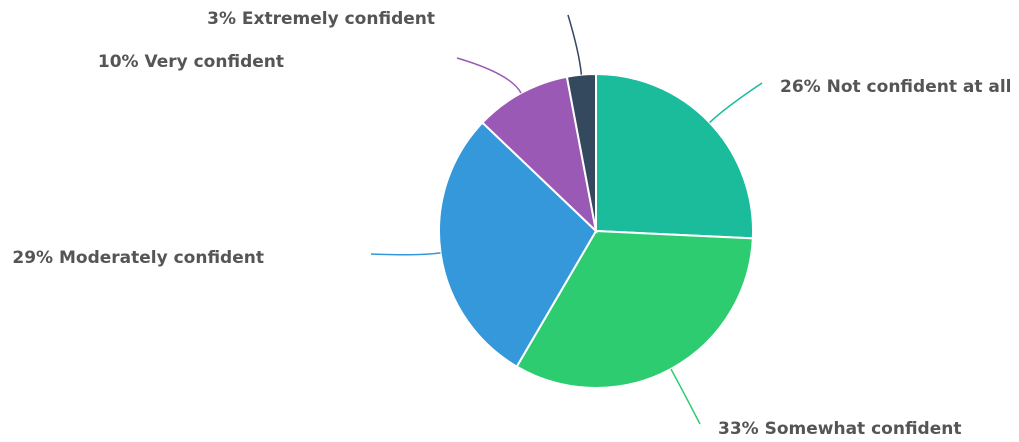  Describe the element at coordinates (575, 44) in the screenshot. I see `leader-line-extremely-confident` at that location.